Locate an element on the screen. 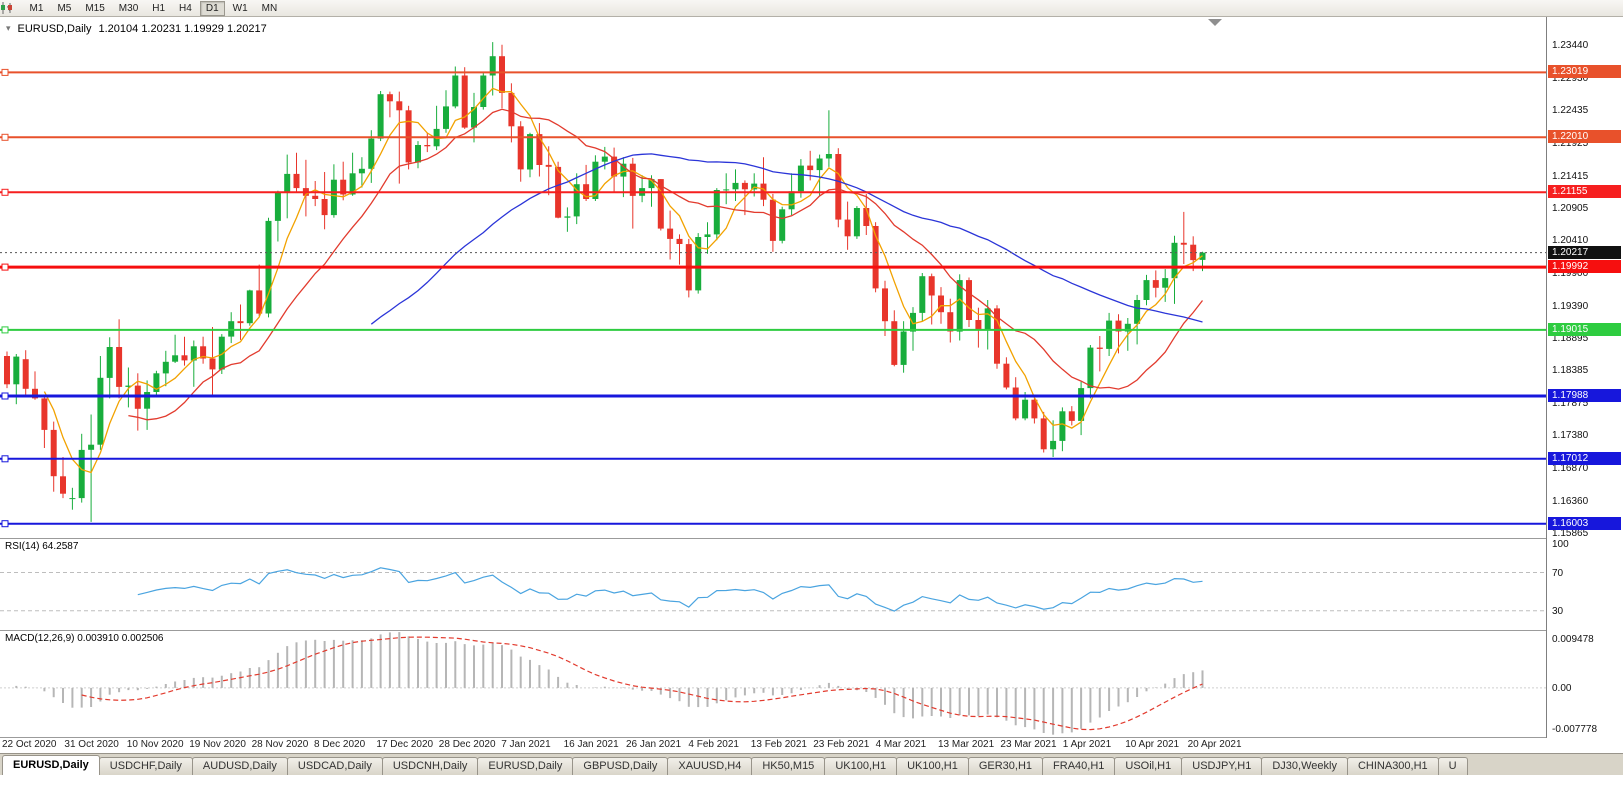 The width and height of the screenshot is (1623, 793). hline-price-badge: 1.17988 is located at coordinates (1584, 395).